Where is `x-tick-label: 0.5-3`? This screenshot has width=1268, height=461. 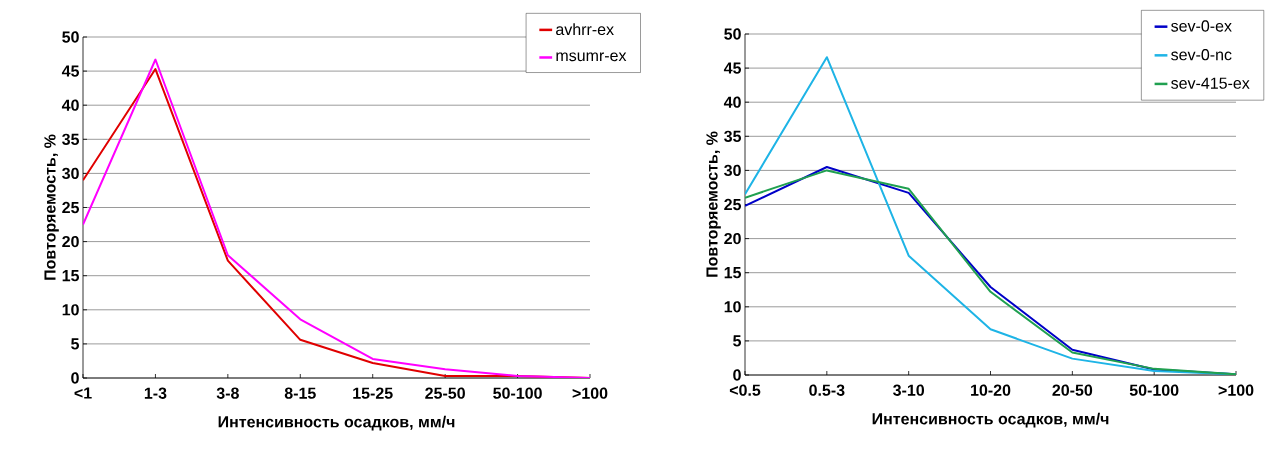
x-tick-label: 0.5-3 is located at coordinates (827, 390).